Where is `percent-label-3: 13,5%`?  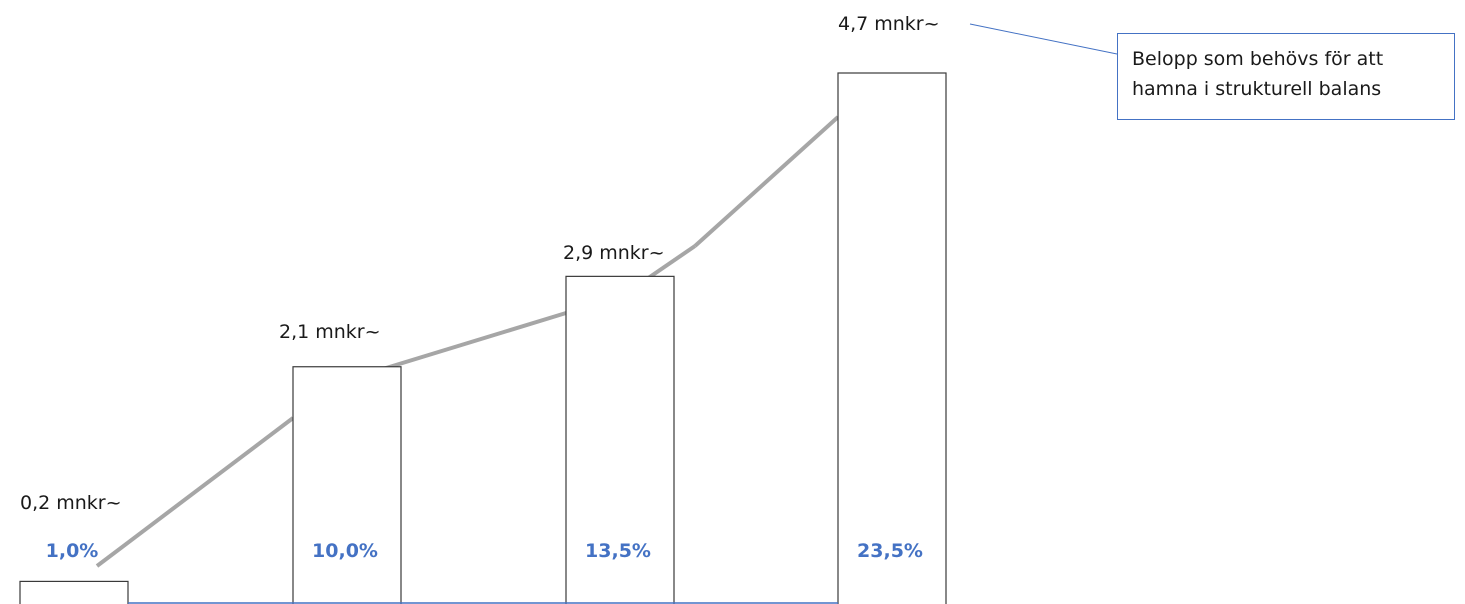 percent-label-3: 13,5% is located at coordinates (618, 551).